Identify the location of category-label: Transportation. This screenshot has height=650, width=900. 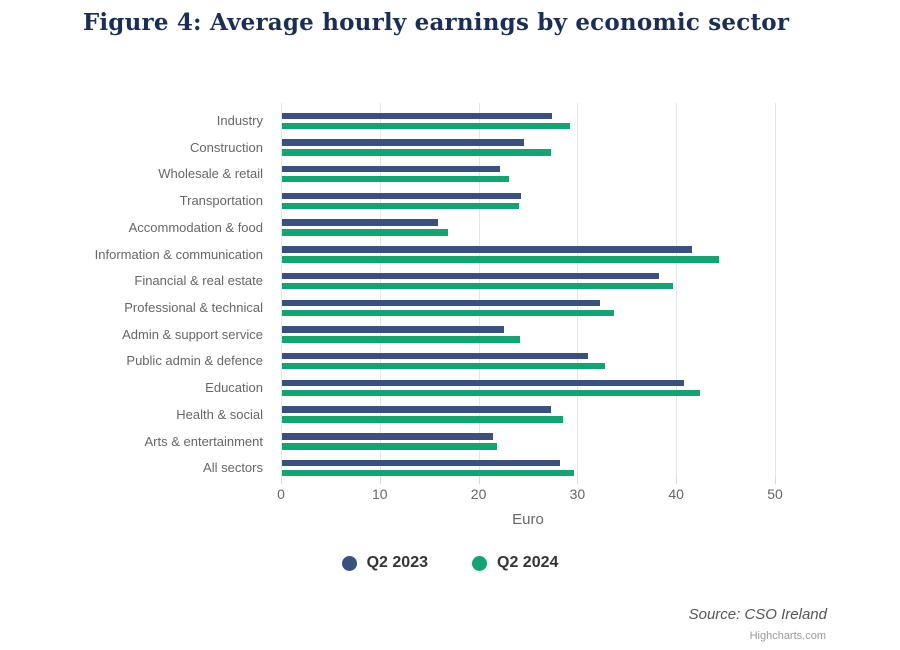
(221, 201).